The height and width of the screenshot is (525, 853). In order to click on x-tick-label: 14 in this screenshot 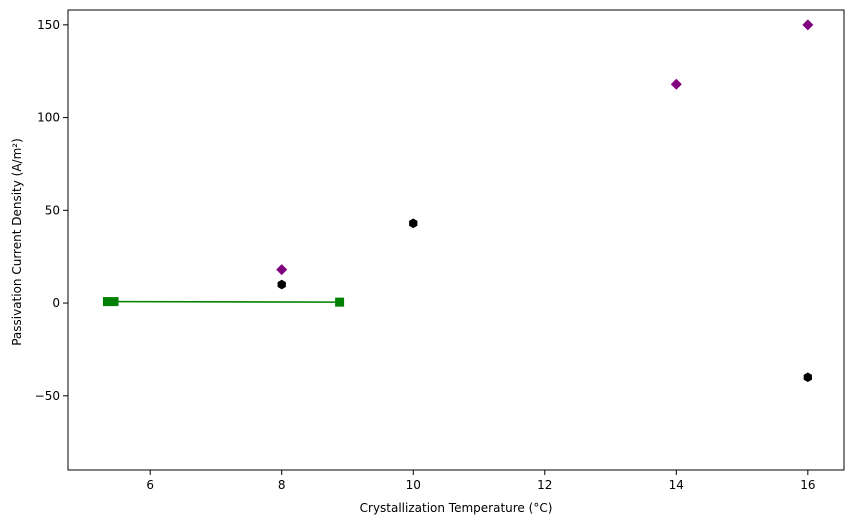, I will do `click(676, 485)`.